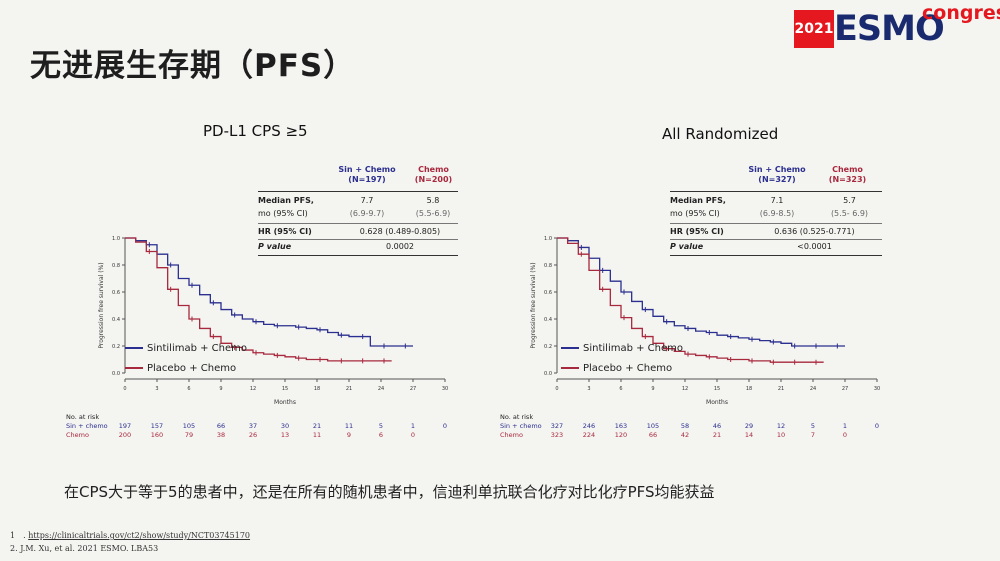 The height and width of the screenshot is (561, 1000). Describe the element at coordinates (445, 389) in the screenshot. I see `x-tick-label: 30` at that location.